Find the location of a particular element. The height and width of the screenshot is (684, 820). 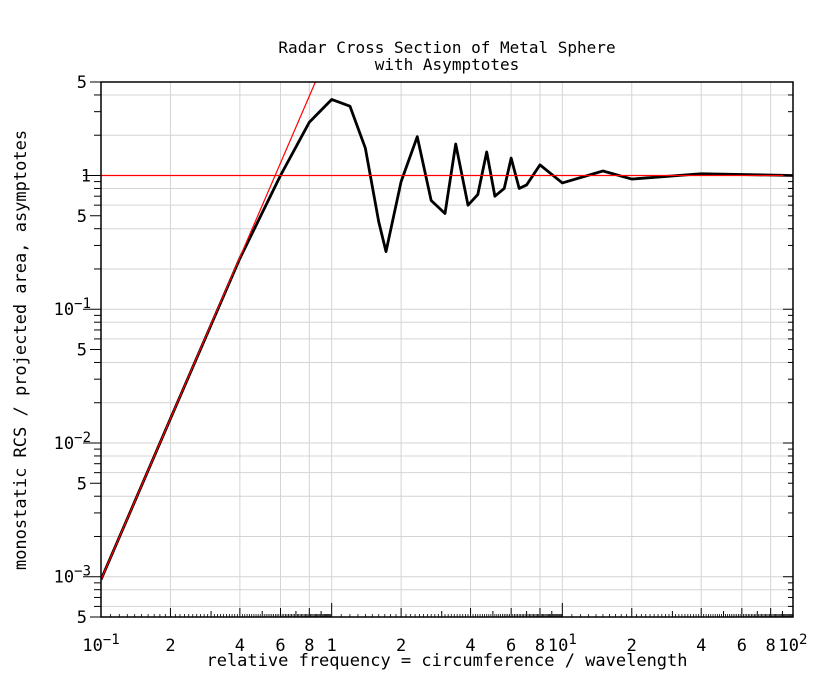

x-tick-label: 10² is located at coordinates (793, 644).